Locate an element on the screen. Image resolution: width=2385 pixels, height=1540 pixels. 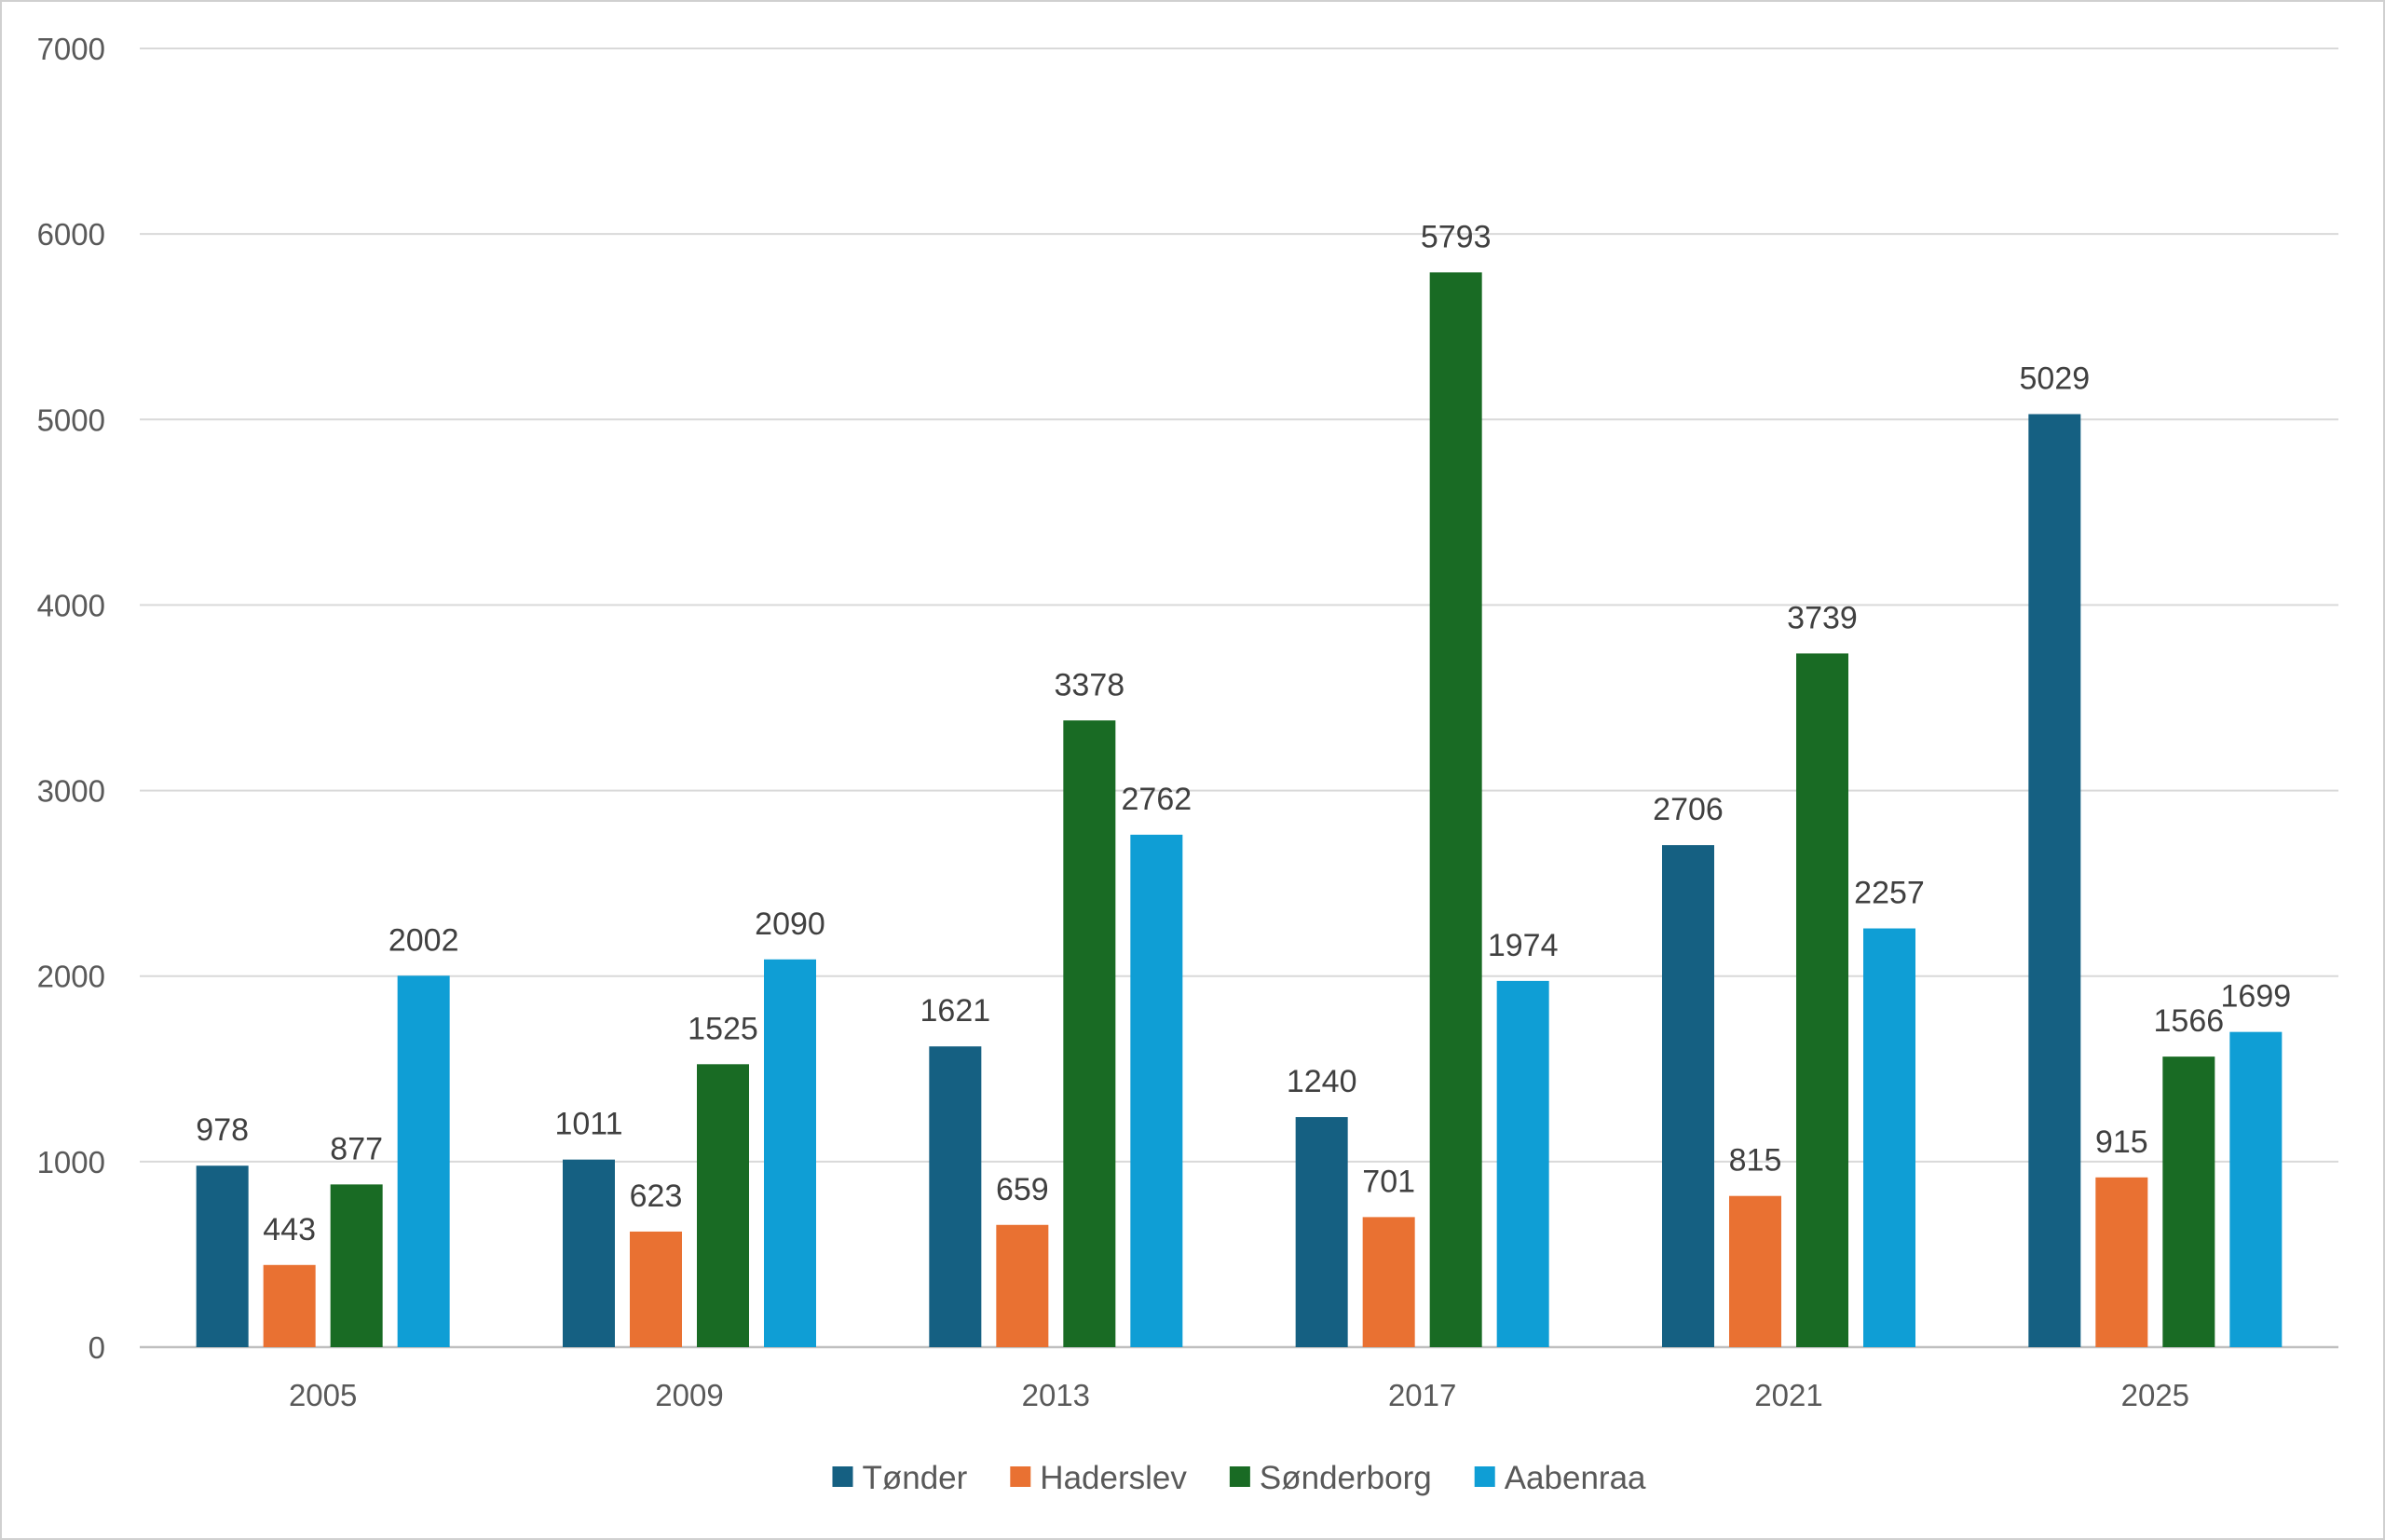
data-label: 1974 is located at coordinates (1523, 945).